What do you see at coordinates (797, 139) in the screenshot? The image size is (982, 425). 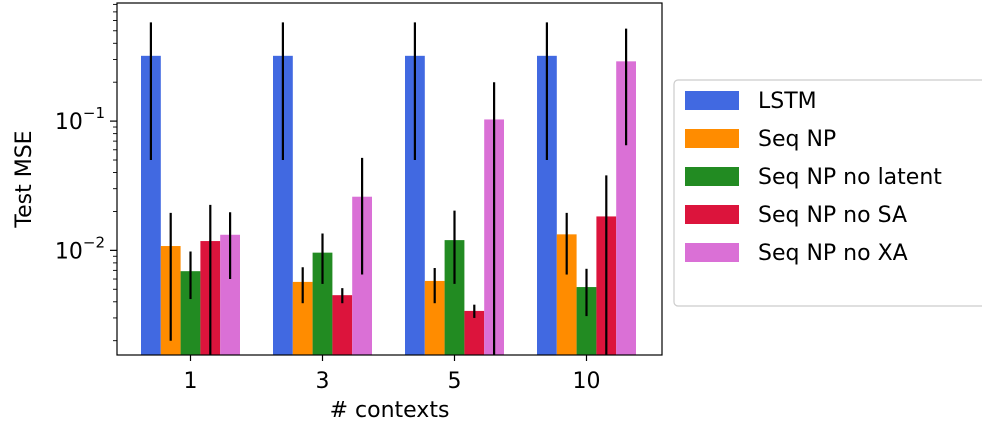 I see `legend-label: Seq NP` at bounding box center [797, 139].